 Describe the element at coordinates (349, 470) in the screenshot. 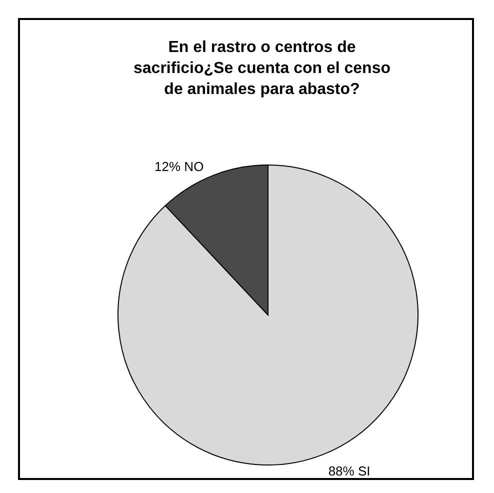

I see `slice-label: 88% SI` at that location.